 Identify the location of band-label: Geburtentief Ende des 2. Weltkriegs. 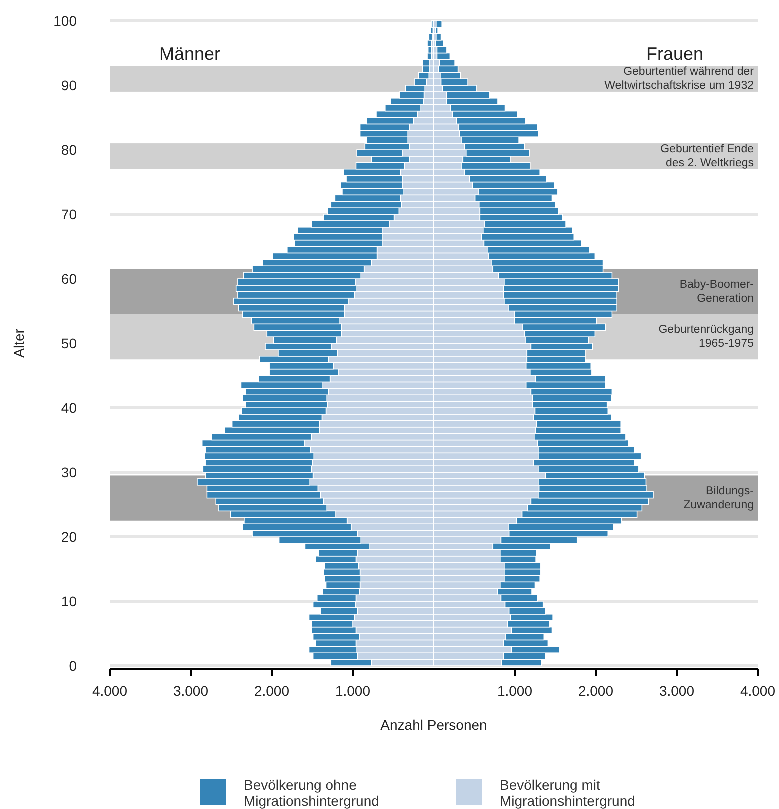
(707, 156).